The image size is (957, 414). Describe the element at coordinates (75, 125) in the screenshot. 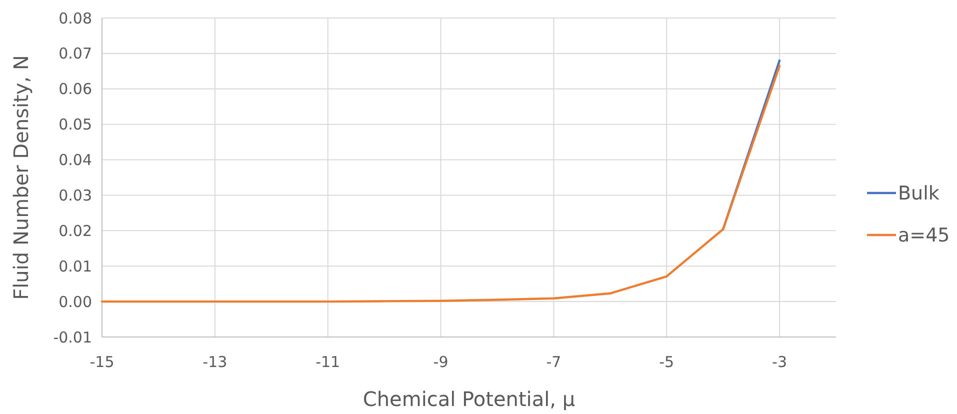

I see `y-tick-label: 0.05` at that location.